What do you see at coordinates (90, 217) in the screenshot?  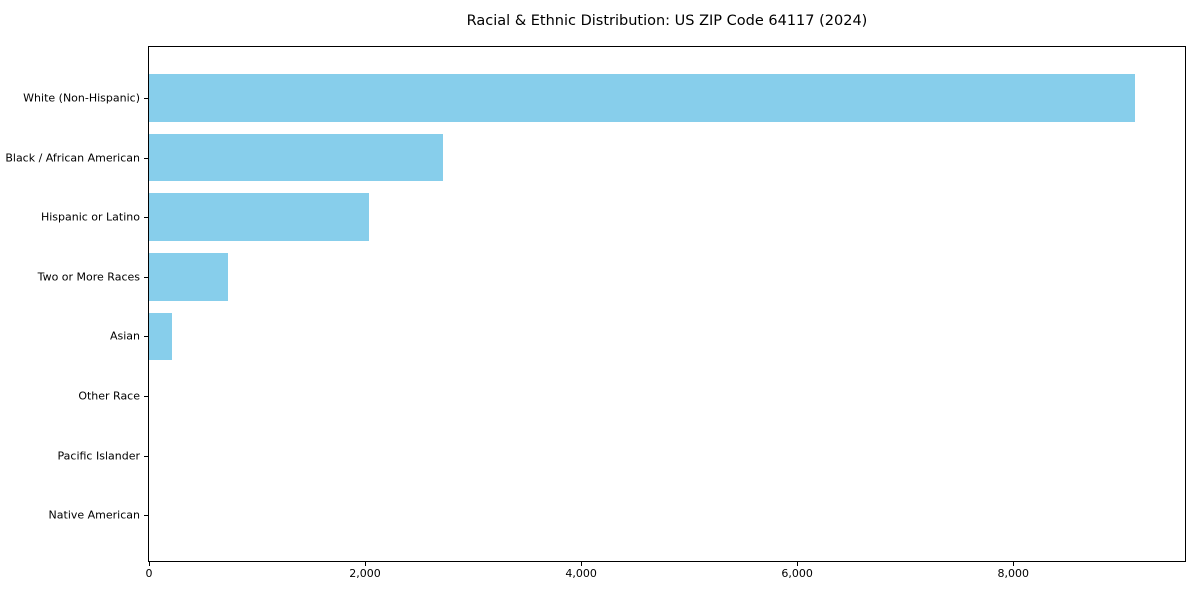 I see `y-tick-label-hispanic-or-latino: Hispanic or Latino` at bounding box center [90, 217].